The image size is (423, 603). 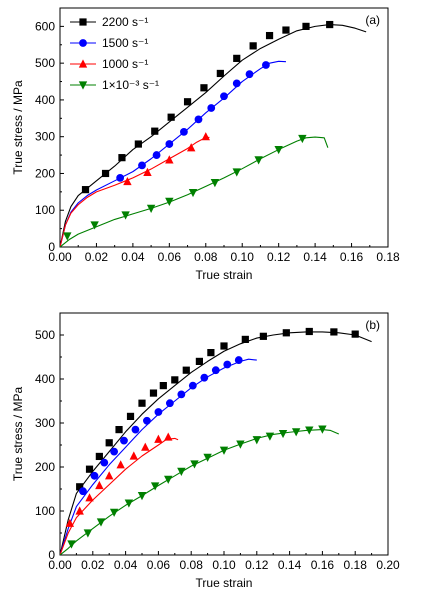 What do you see at coordinates (18, 127) in the screenshot?
I see `y-axis-title: True stress / MPa` at bounding box center [18, 127].